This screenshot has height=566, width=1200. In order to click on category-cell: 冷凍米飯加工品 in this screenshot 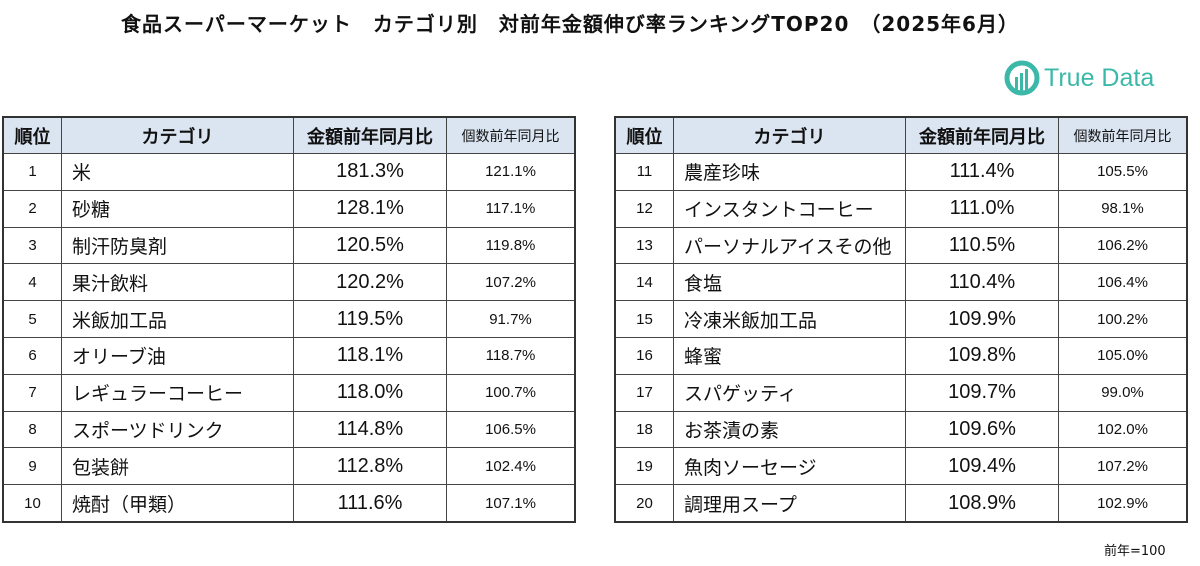, I will do `click(789, 319)`.